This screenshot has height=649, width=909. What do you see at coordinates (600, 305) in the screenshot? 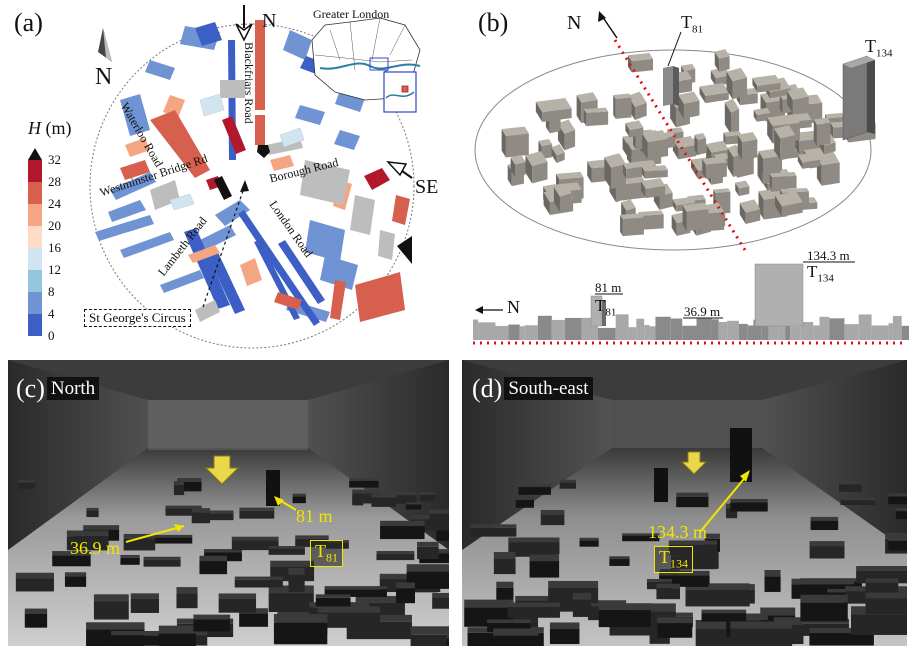
I see `profile-t81-main: T` at bounding box center [600, 305].